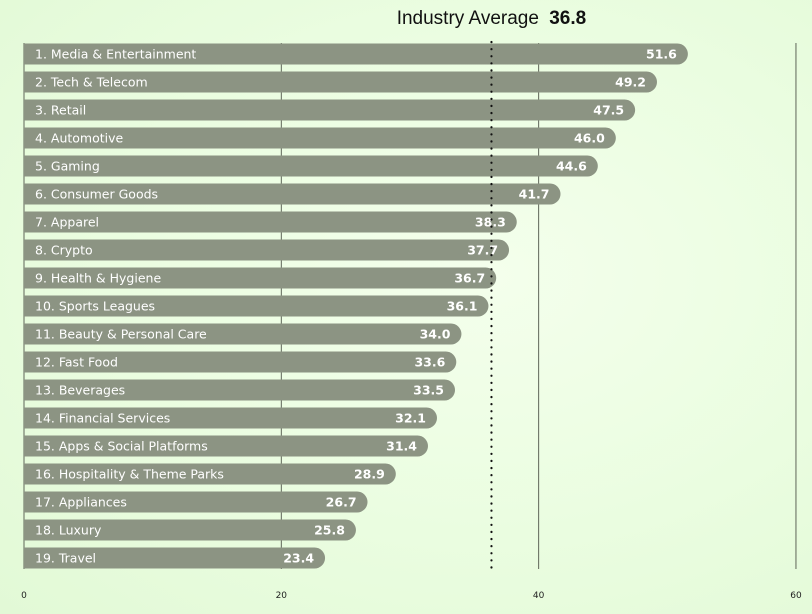 The image size is (812, 614). What do you see at coordinates (369, 474) in the screenshot?
I see `value-label: 28.9` at bounding box center [369, 474].